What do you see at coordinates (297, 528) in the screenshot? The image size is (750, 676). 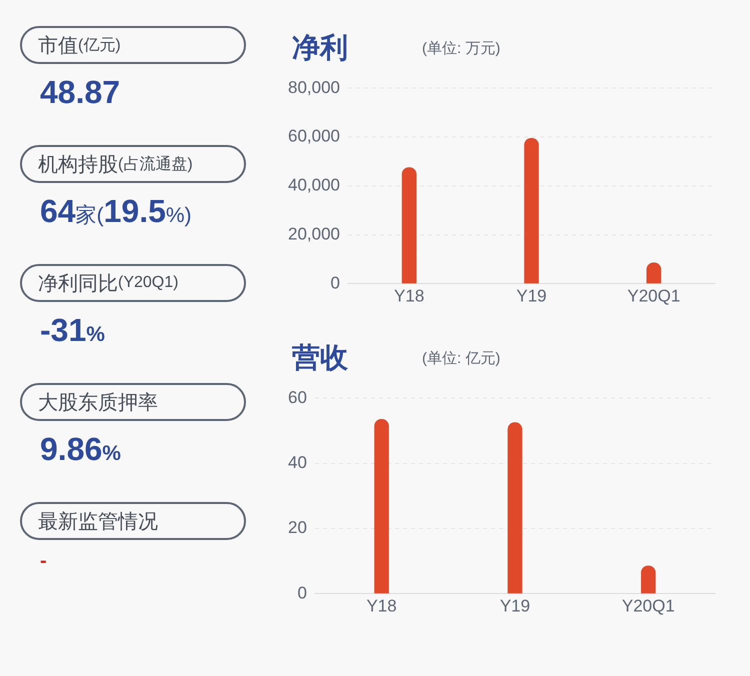 I see `y-tick-label: 20` at bounding box center [297, 528].